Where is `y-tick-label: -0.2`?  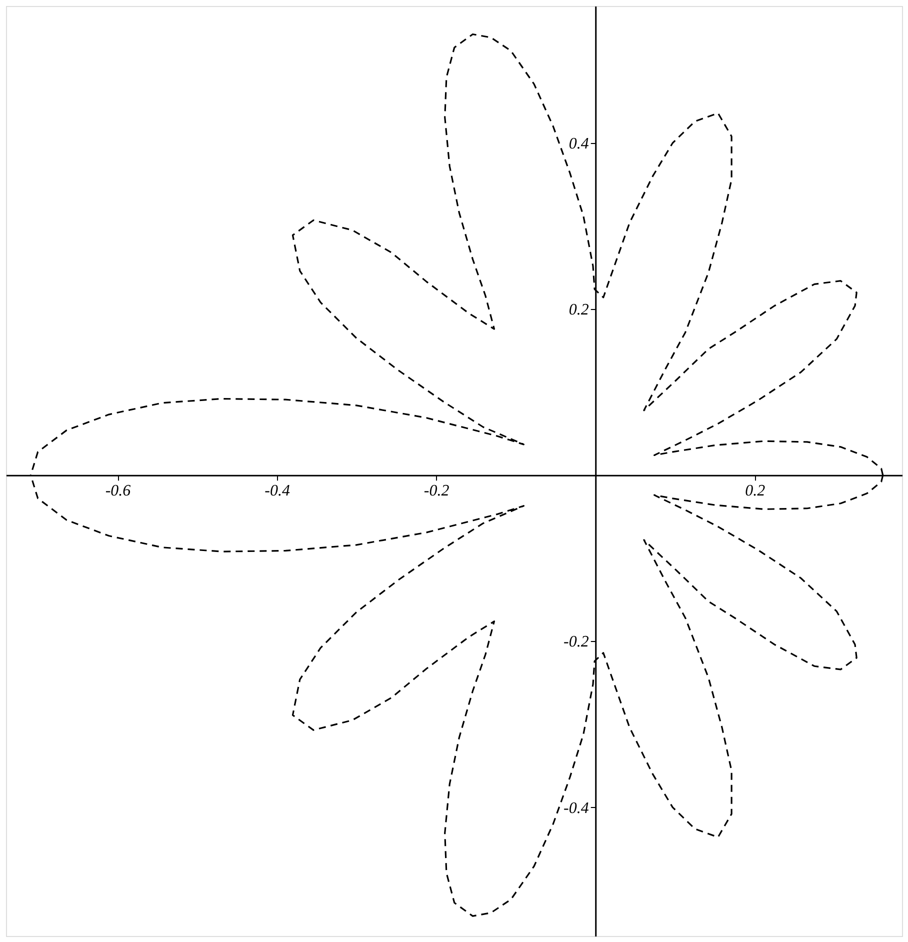
y-tick-label: -0.2 is located at coordinates (576, 642).